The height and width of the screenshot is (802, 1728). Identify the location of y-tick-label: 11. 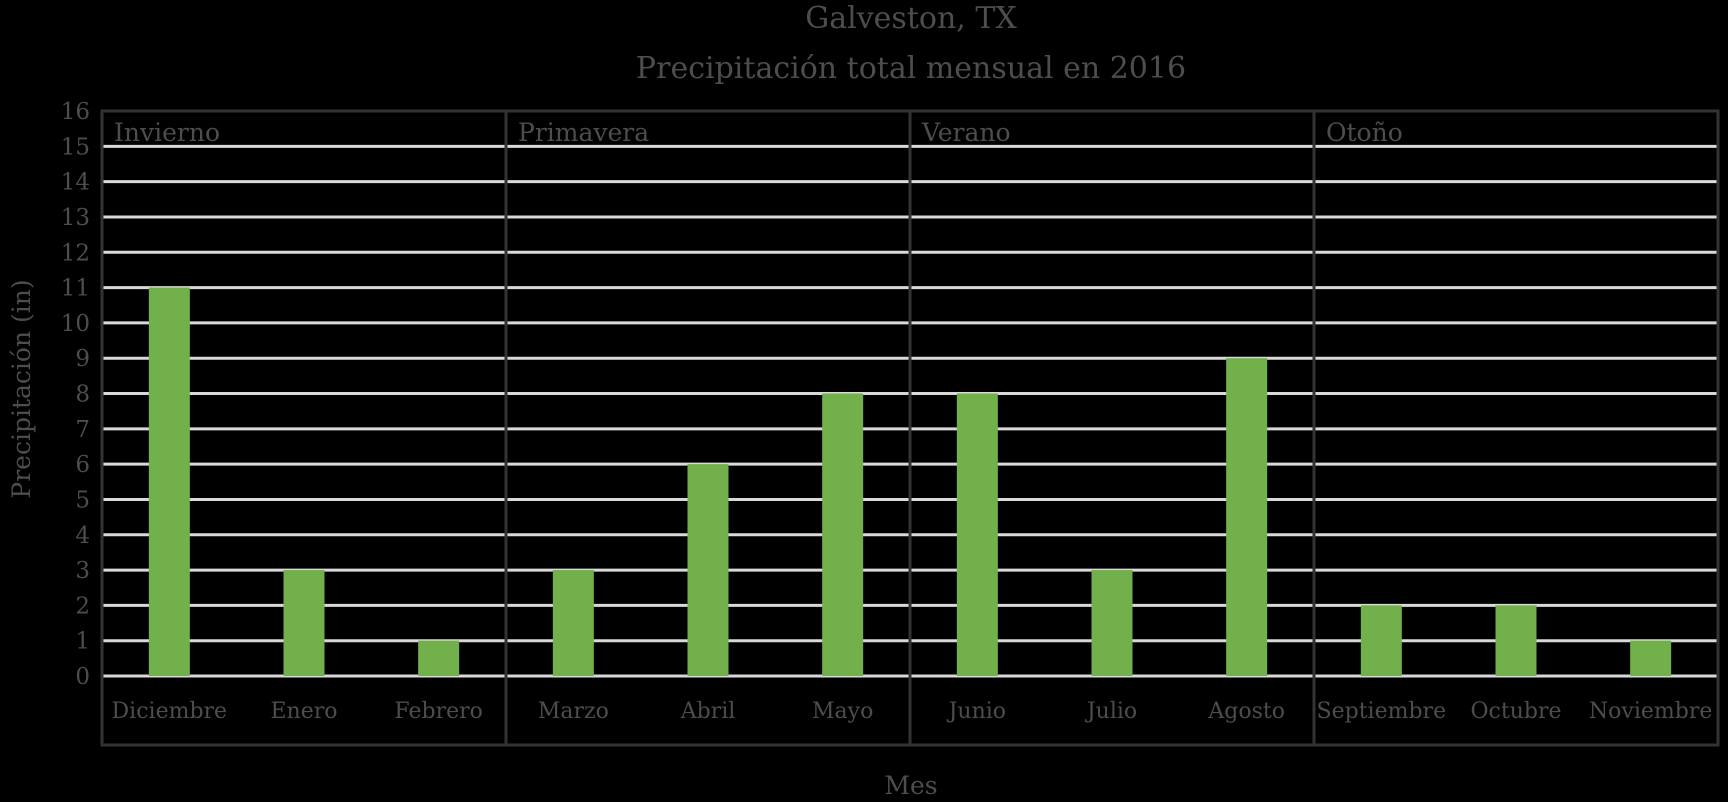
(75, 289).